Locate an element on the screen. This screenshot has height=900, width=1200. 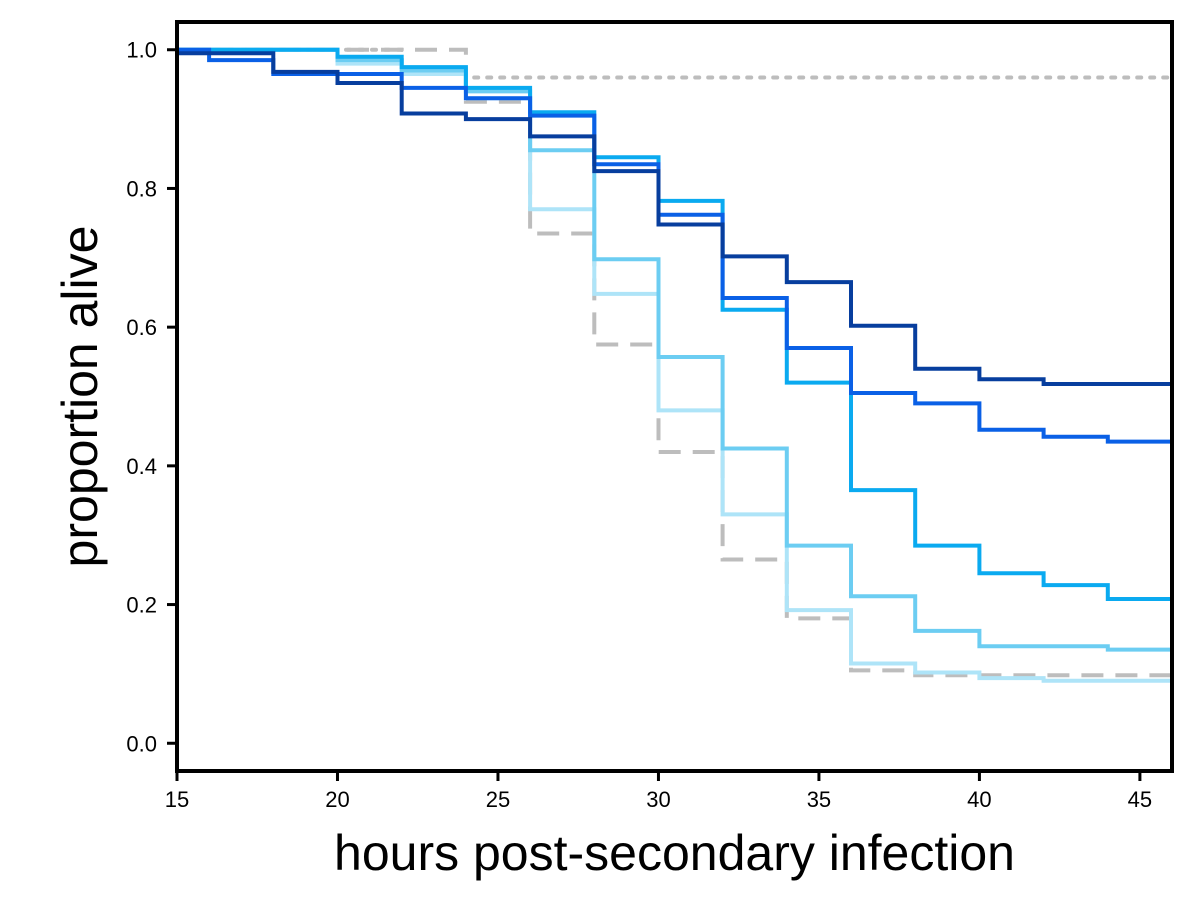
y-axis: 0.0 0.2 0.4 0.6 0.8 1.0 is located at coordinates (151, 397).